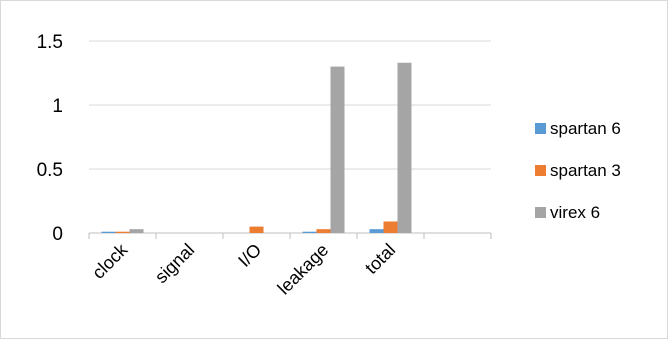 This screenshot has width=668, height=340. I want to click on y-tick-label: 1, so click(57, 106).